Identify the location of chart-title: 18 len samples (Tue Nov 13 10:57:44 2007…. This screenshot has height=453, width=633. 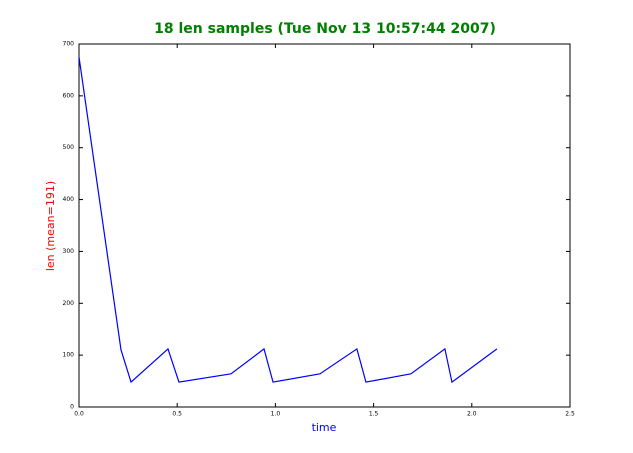
(325, 29).